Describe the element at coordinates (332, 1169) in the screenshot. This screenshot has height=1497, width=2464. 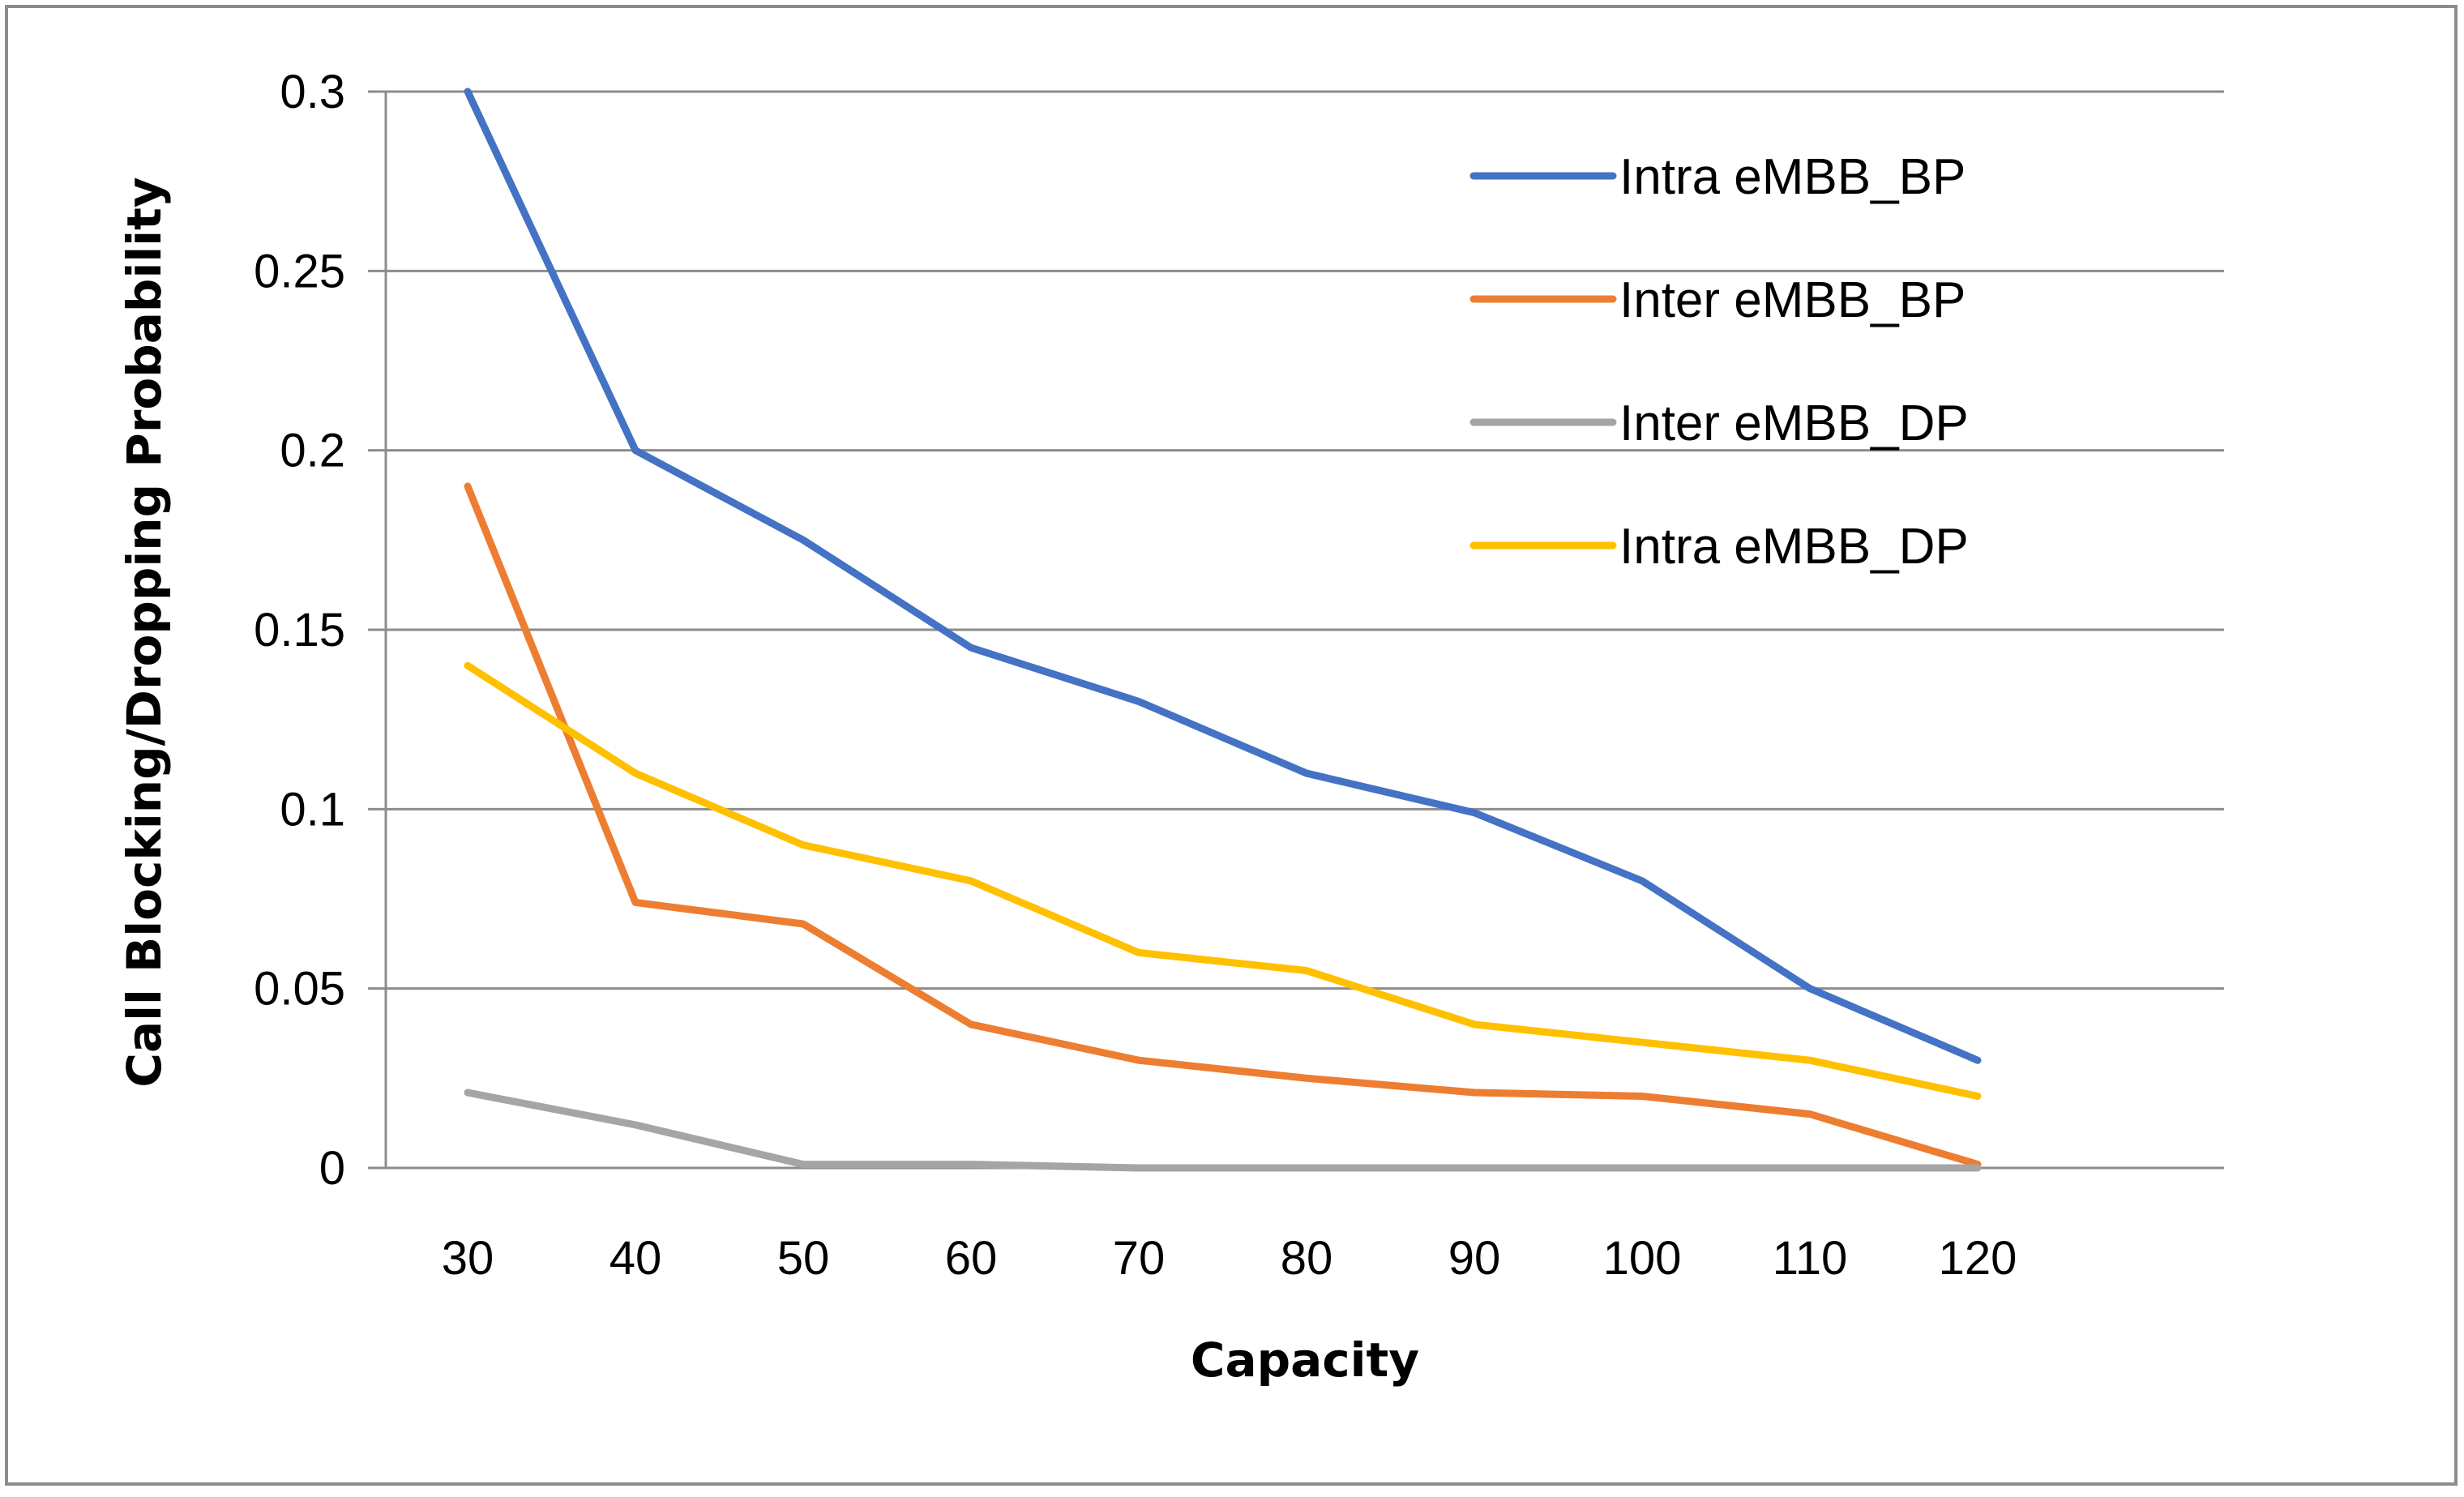
I see `y-tick-label: 0` at that location.